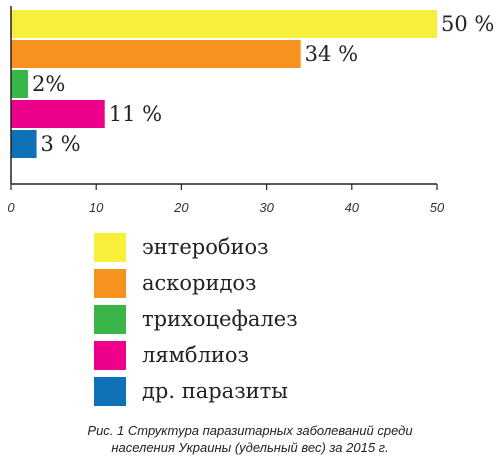 Image resolution: width=500 pixels, height=463 pixels. Describe the element at coordinates (226, 199) in the screenshot. I see `x-axis-ticks: 0 10 20 30 40 50` at that location.